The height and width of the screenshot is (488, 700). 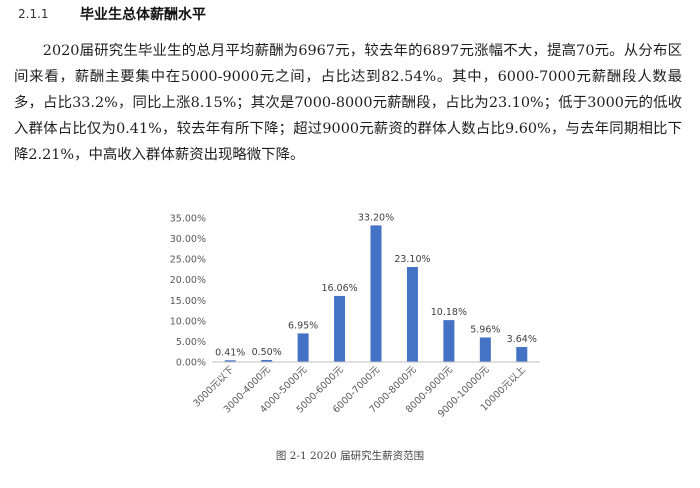 What do you see at coordinates (188, 280) in the screenshot?
I see `y-tick-label: 20.00%` at bounding box center [188, 280].